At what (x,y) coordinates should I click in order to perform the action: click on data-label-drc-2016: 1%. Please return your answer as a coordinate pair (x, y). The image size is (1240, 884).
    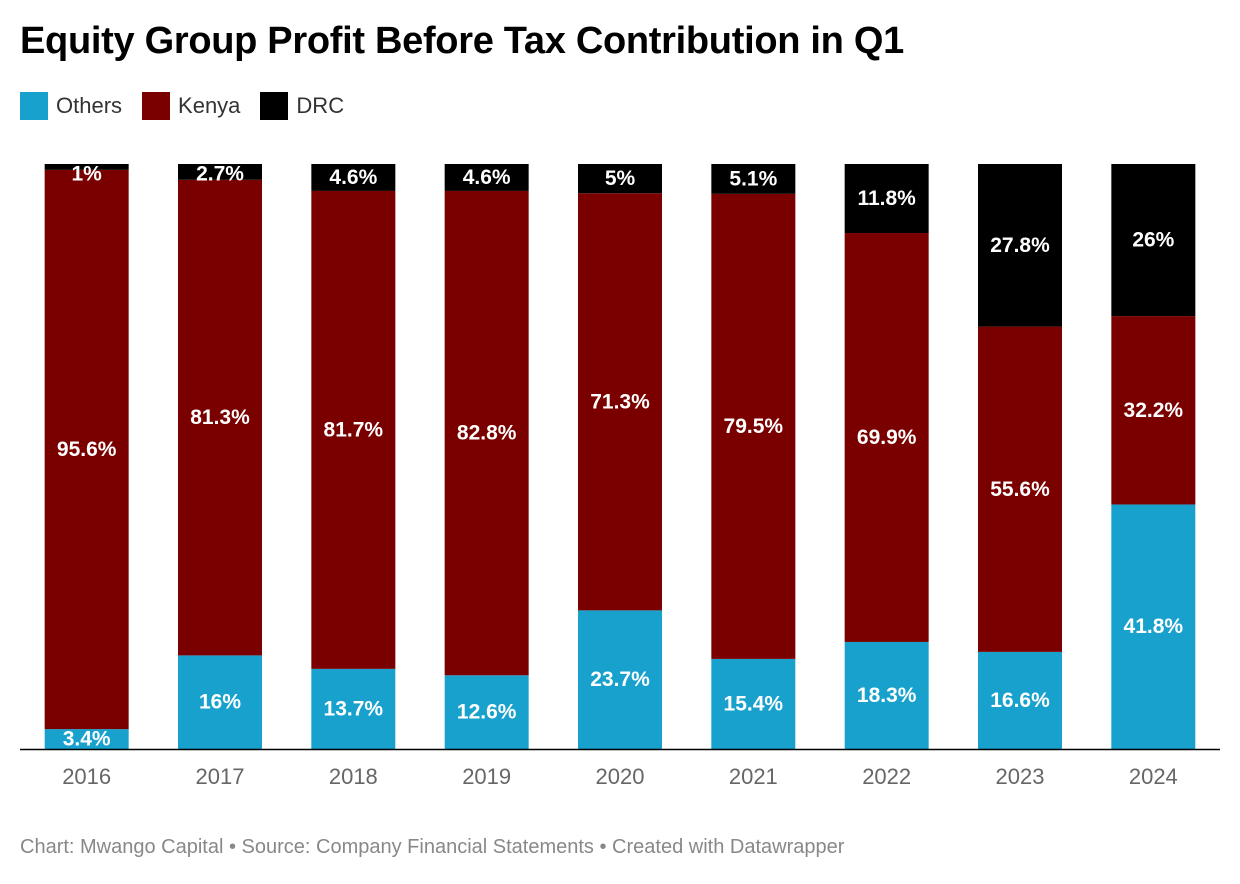
    Looking at the image, I should click on (86, 174).